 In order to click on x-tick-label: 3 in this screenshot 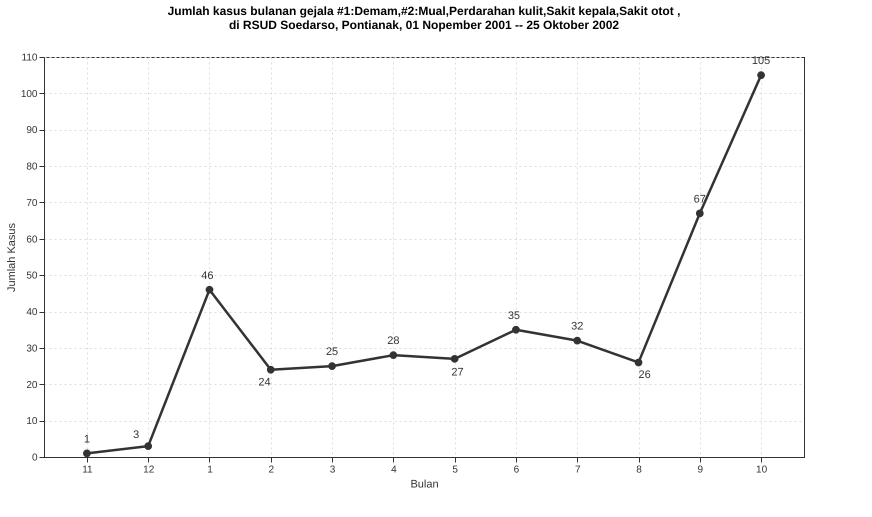, I will do `click(333, 470)`.